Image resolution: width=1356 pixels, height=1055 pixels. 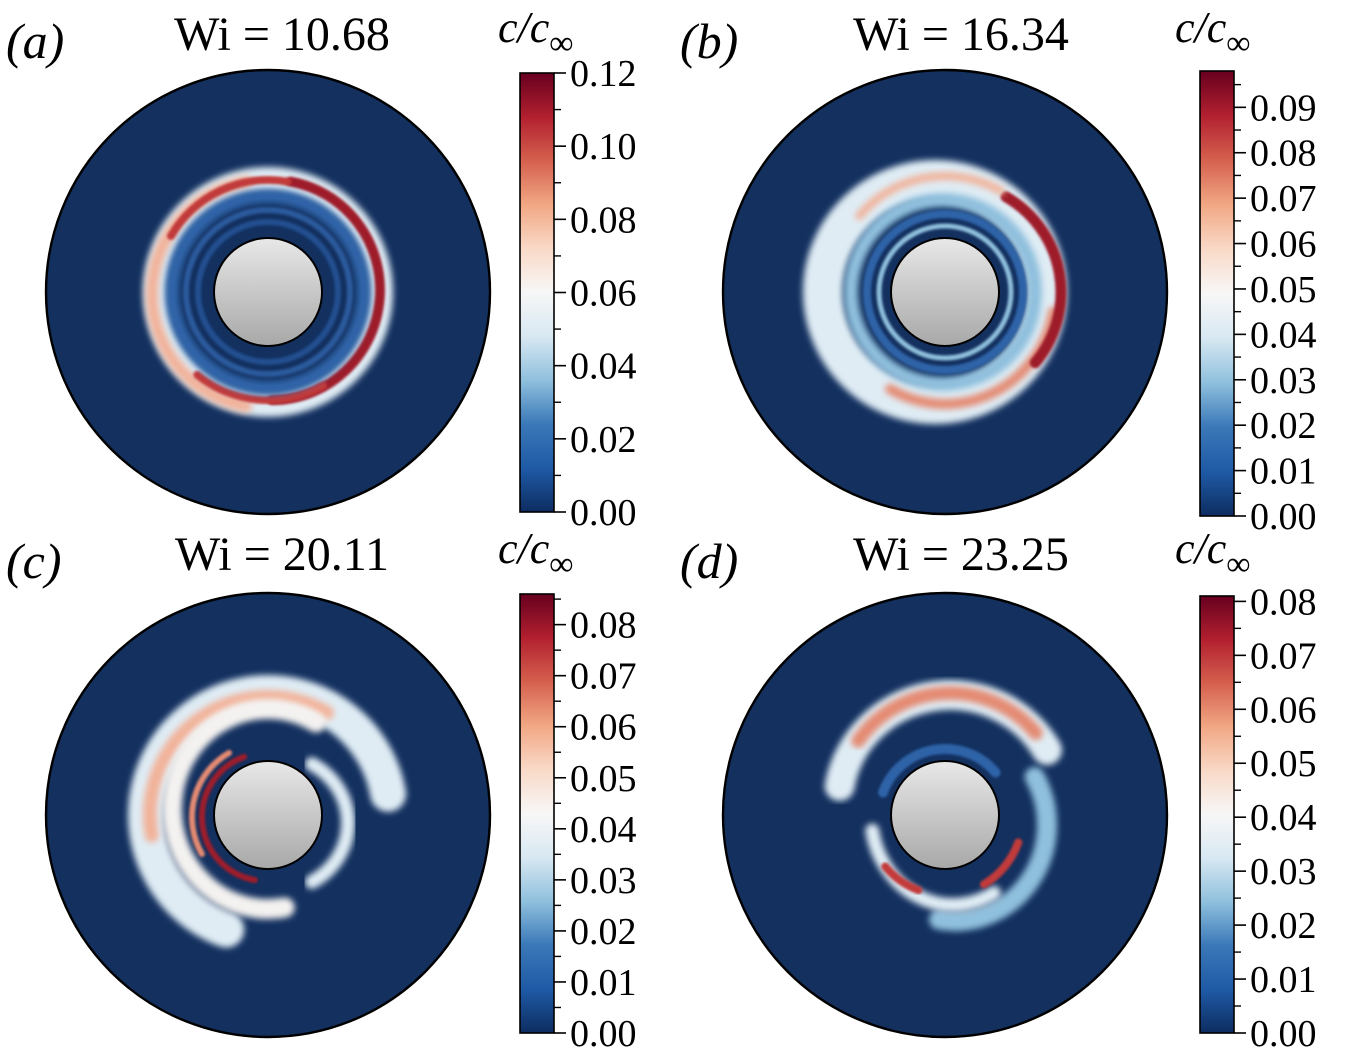 I want to click on panel-label: (a), so click(x=35, y=41).